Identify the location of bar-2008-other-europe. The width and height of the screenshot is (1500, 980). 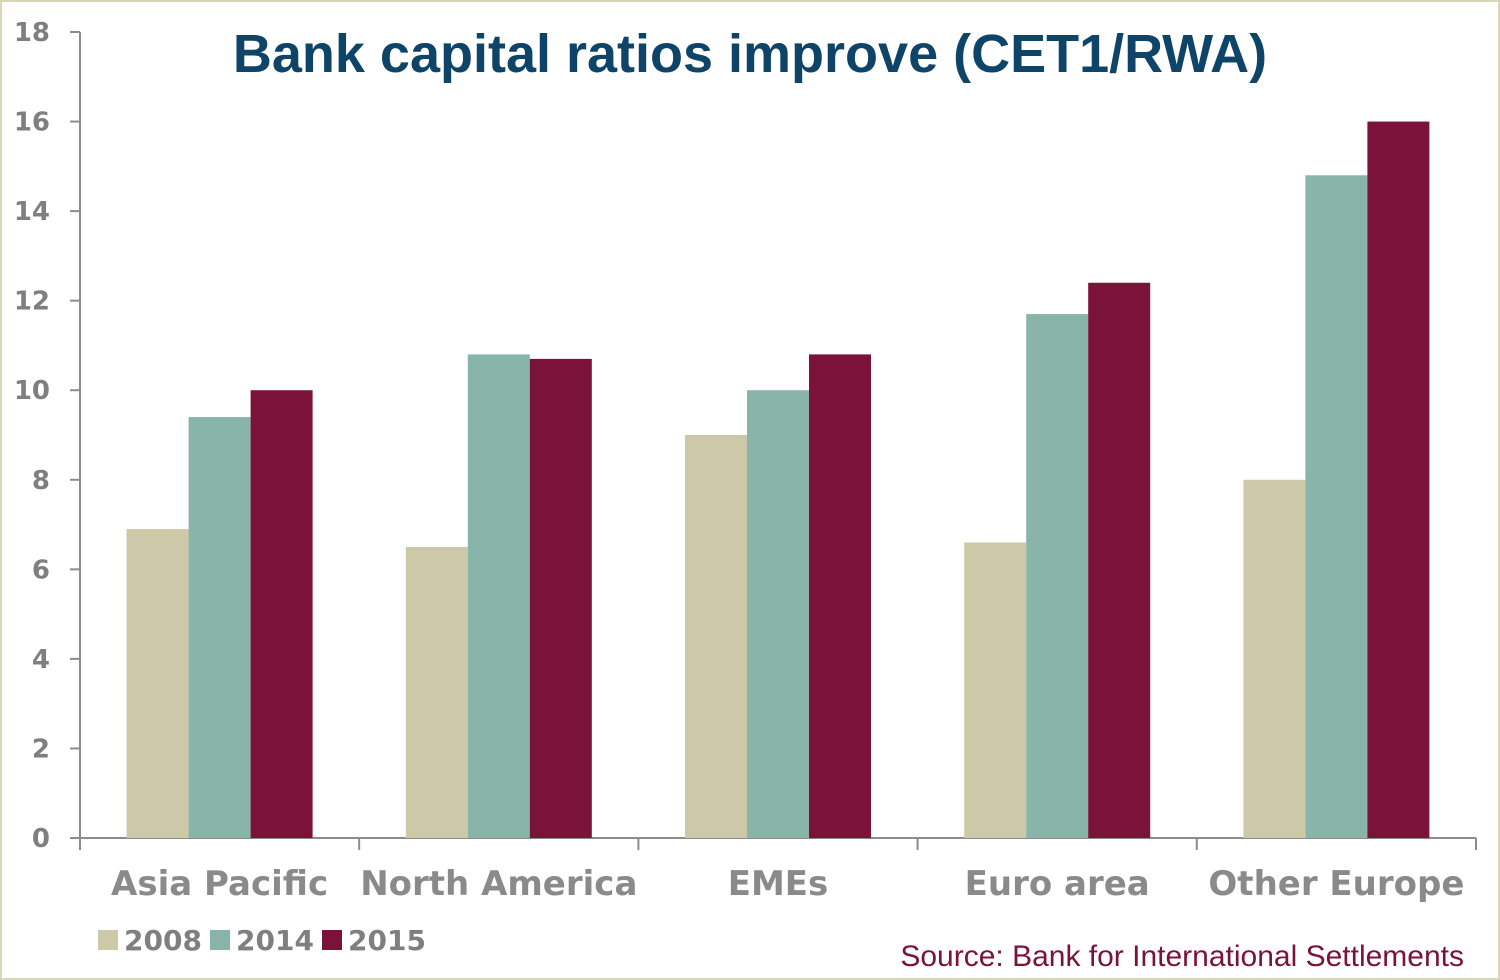
(1274, 658).